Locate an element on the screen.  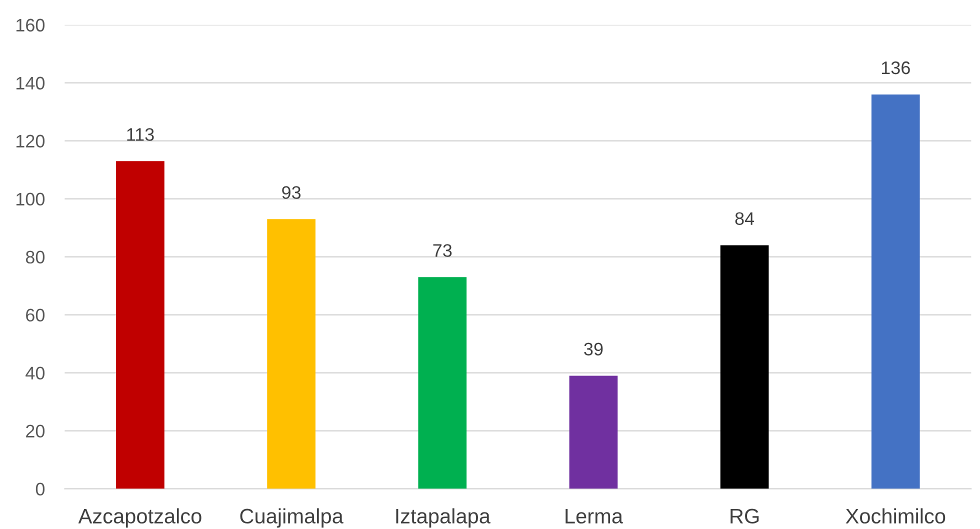
x-tick-label: Iztapalapa is located at coordinates (443, 518).